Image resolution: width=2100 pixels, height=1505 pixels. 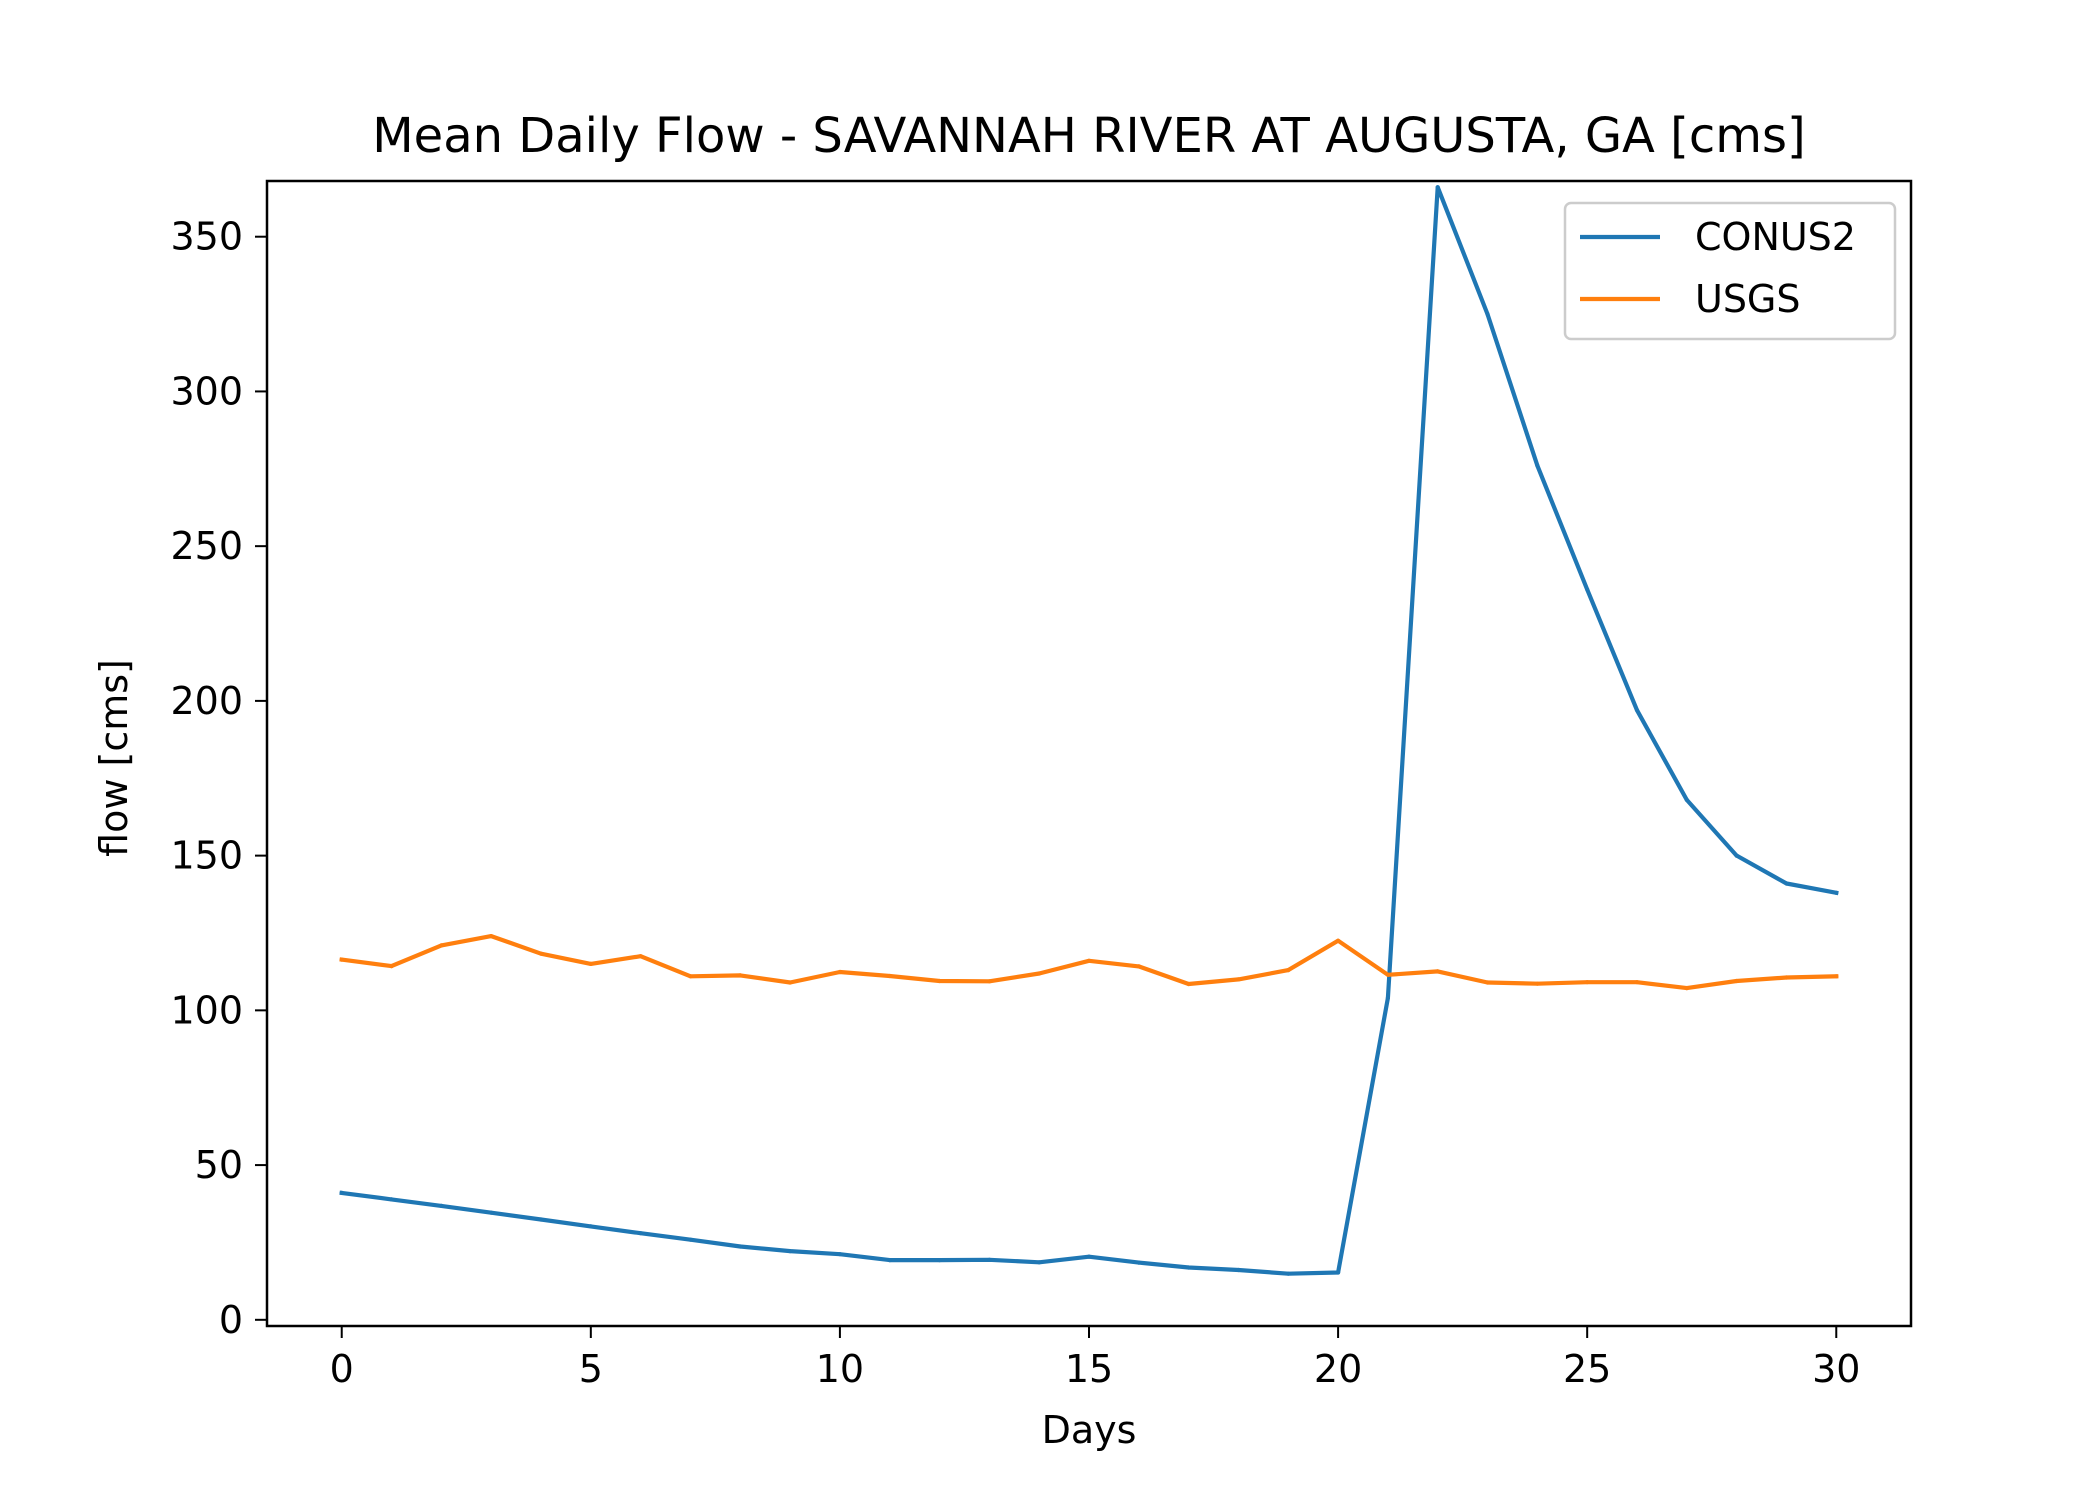 What do you see at coordinates (206, 856) in the screenshot?
I see `y-tick-label: 150` at bounding box center [206, 856].